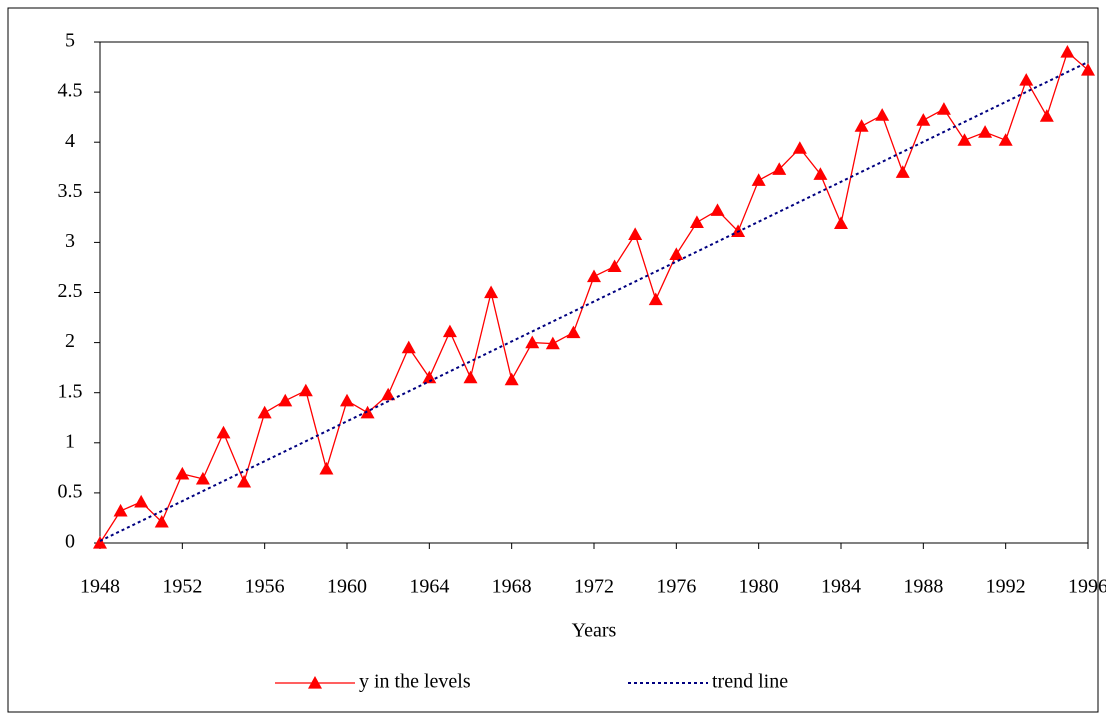 This screenshot has width=1106, height=720. Describe the element at coordinates (676, 587) in the screenshot. I see `x-tick-label: 1976` at that location.